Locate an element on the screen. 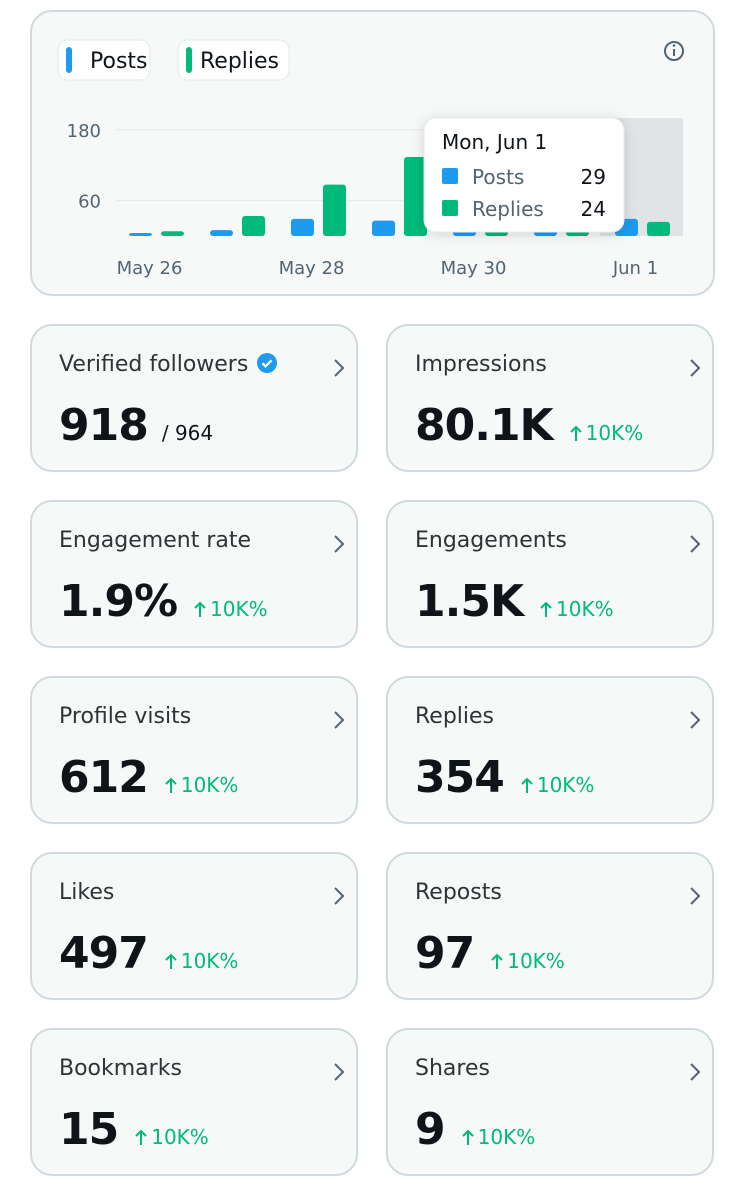 Image resolution: width=744 pixels, height=1200 pixels. card-total: / 964 is located at coordinates (187, 433).